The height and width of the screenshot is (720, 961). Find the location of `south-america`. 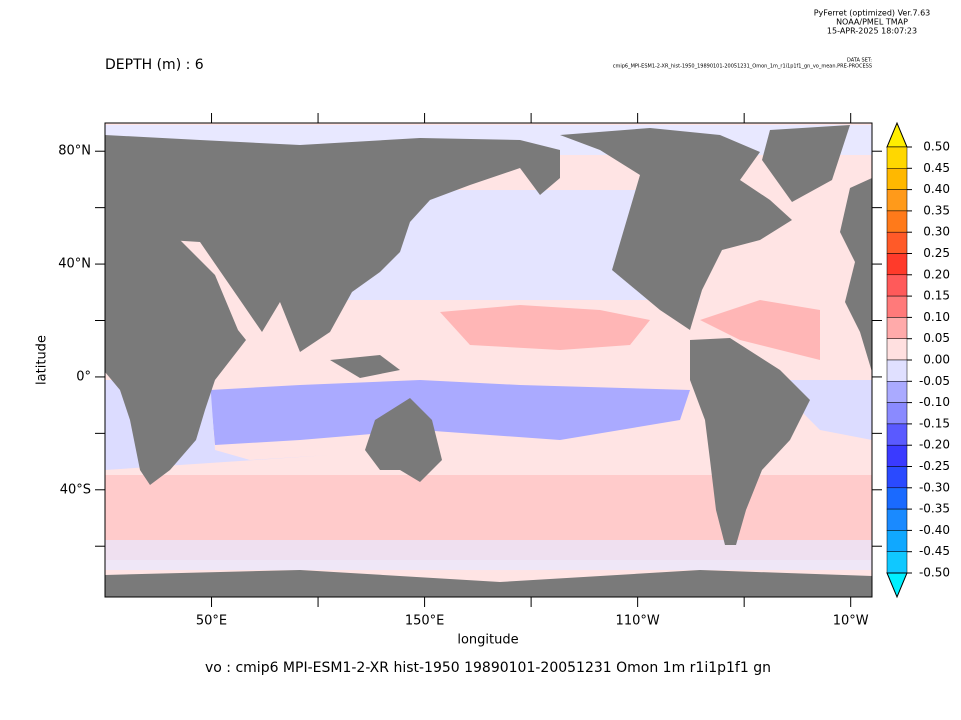

south-america is located at coordinates (750, 441).